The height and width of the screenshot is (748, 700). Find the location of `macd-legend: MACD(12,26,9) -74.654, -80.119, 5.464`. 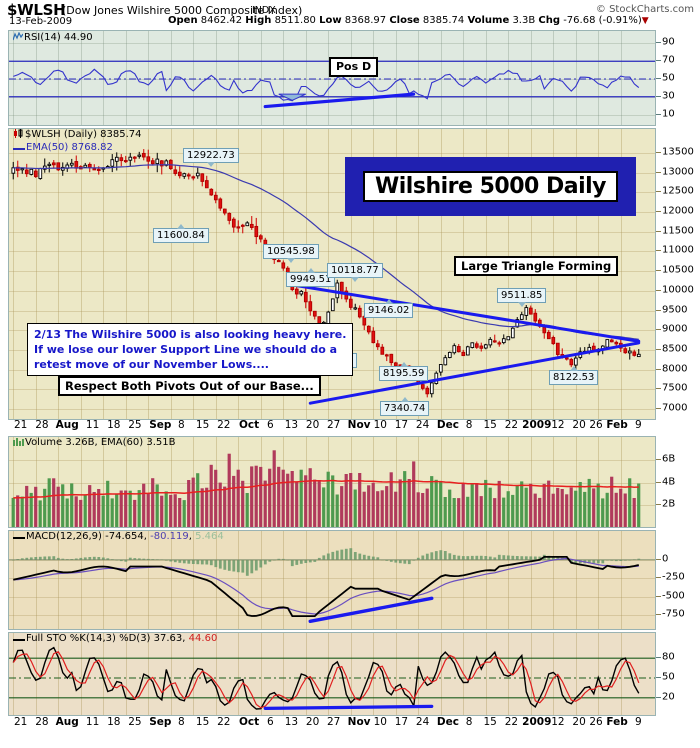

macd-legend: MACD(12,26,9) -74.654, -80.119, 5.464 is located at coordinates (118, 537).